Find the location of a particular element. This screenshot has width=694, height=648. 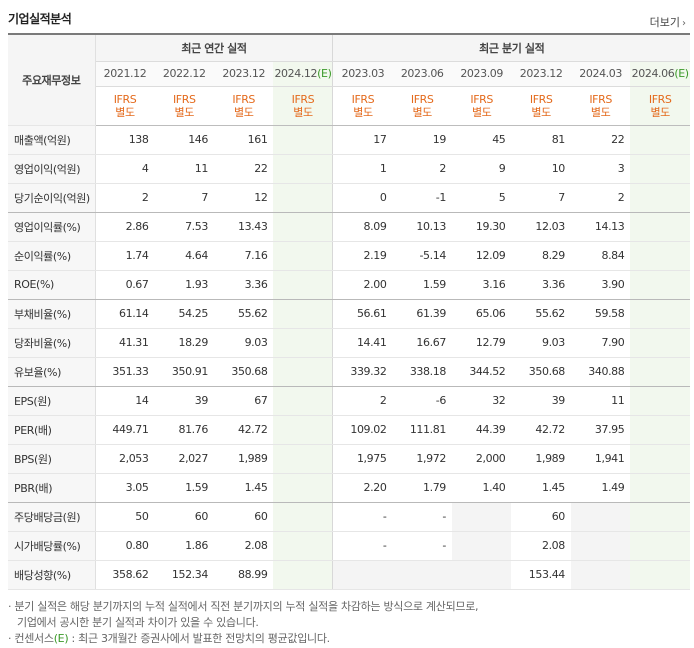

period-header: 2023.12 is located at coordinates (541, 74).